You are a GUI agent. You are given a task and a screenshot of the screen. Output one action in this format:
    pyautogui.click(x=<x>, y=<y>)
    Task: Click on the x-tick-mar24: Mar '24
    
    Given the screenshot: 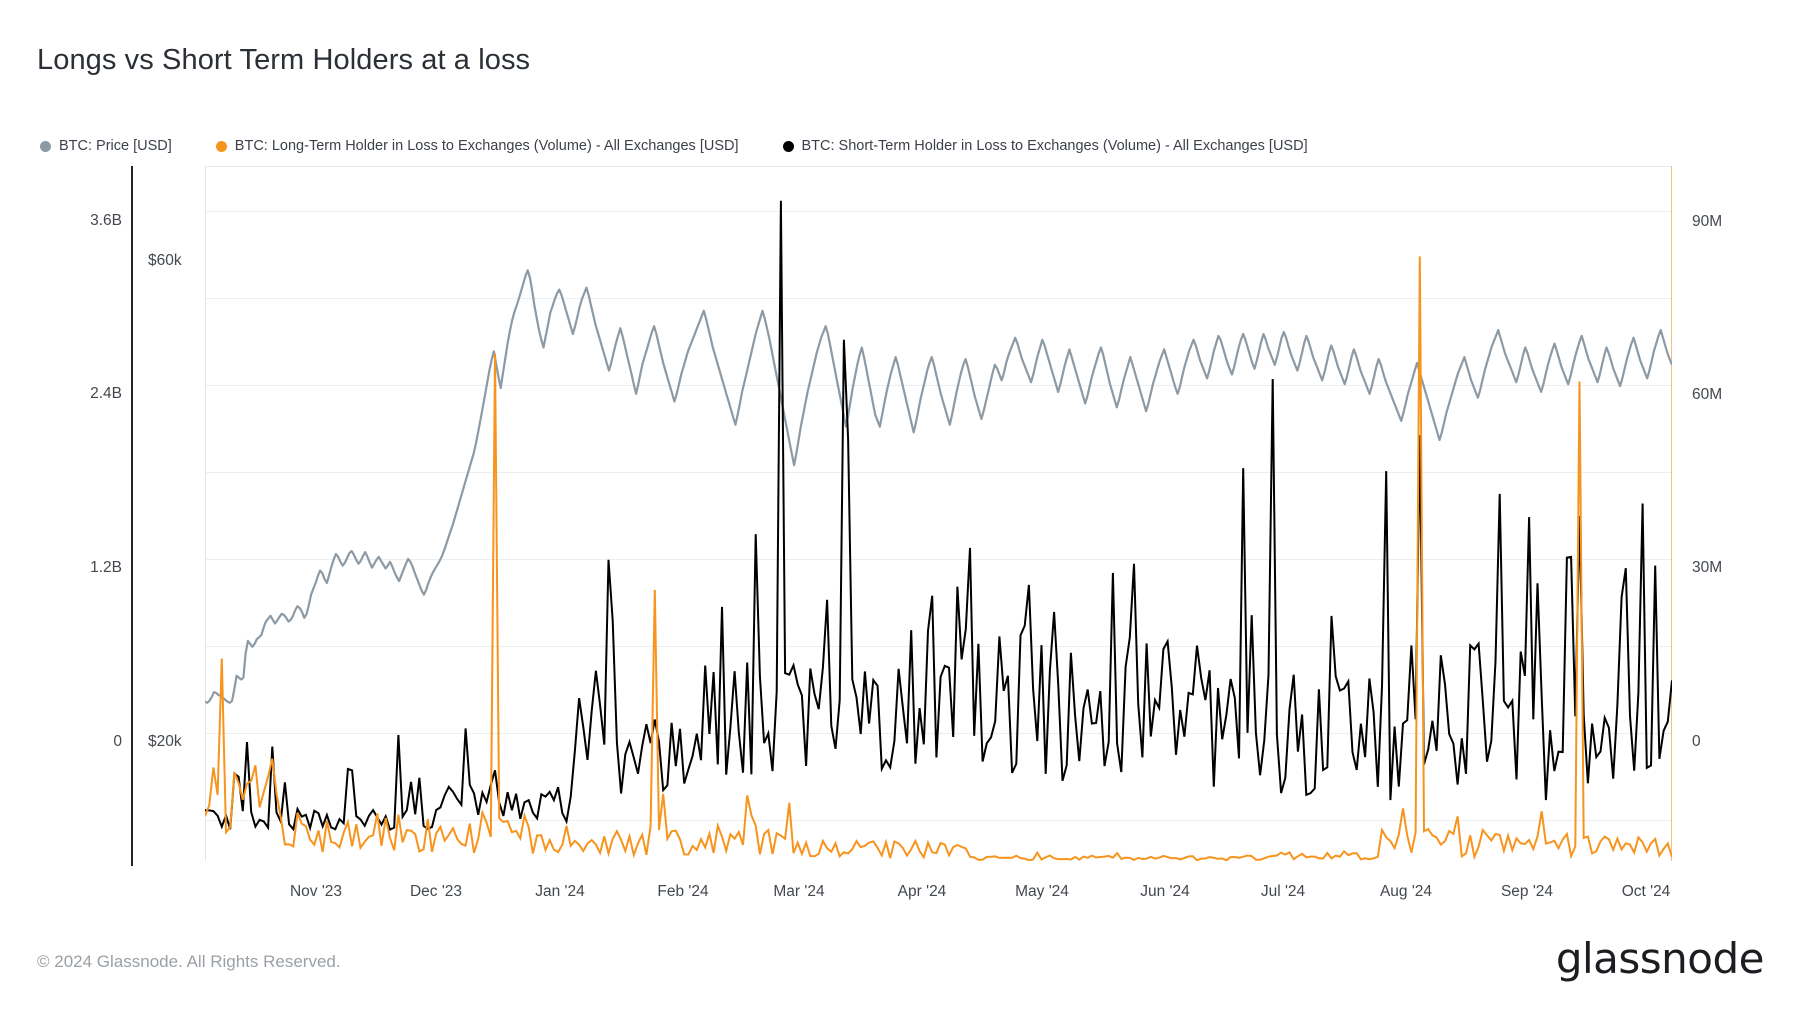 What is the action you would take?
    pyautogui.click(x=799, y=891)
    